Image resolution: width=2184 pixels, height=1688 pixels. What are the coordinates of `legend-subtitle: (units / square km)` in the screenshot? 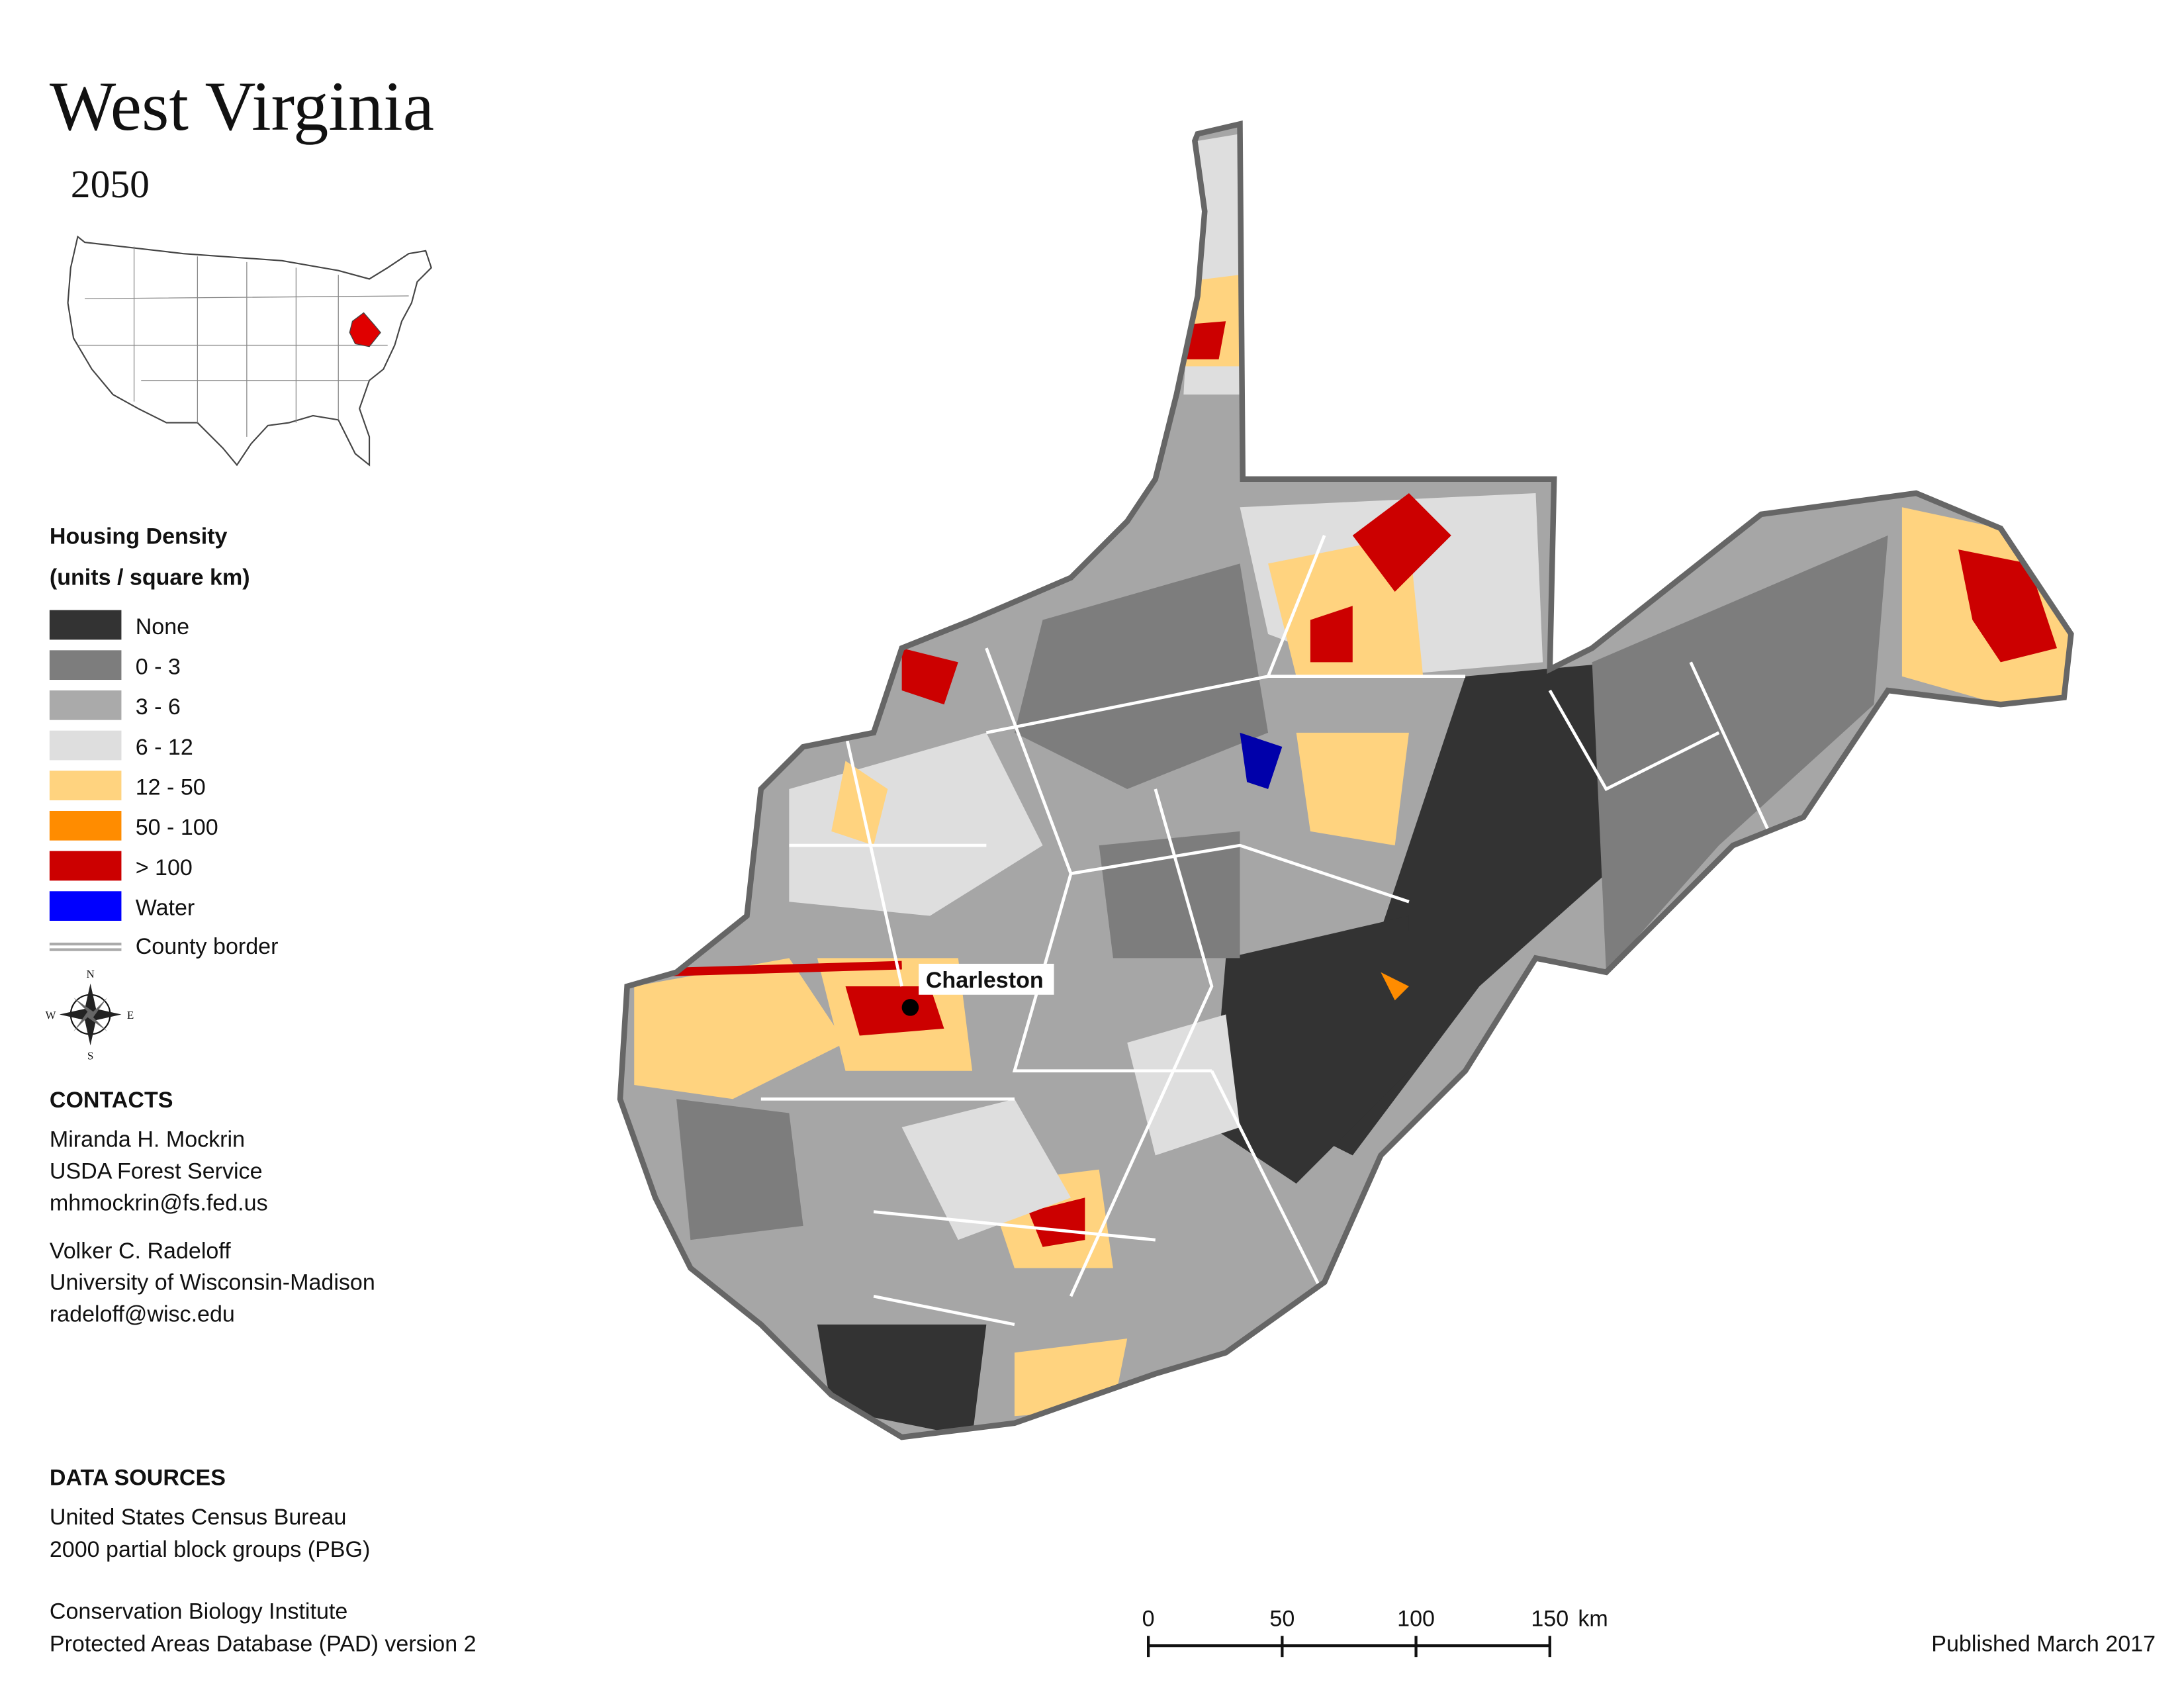 It's located at (150, 577).